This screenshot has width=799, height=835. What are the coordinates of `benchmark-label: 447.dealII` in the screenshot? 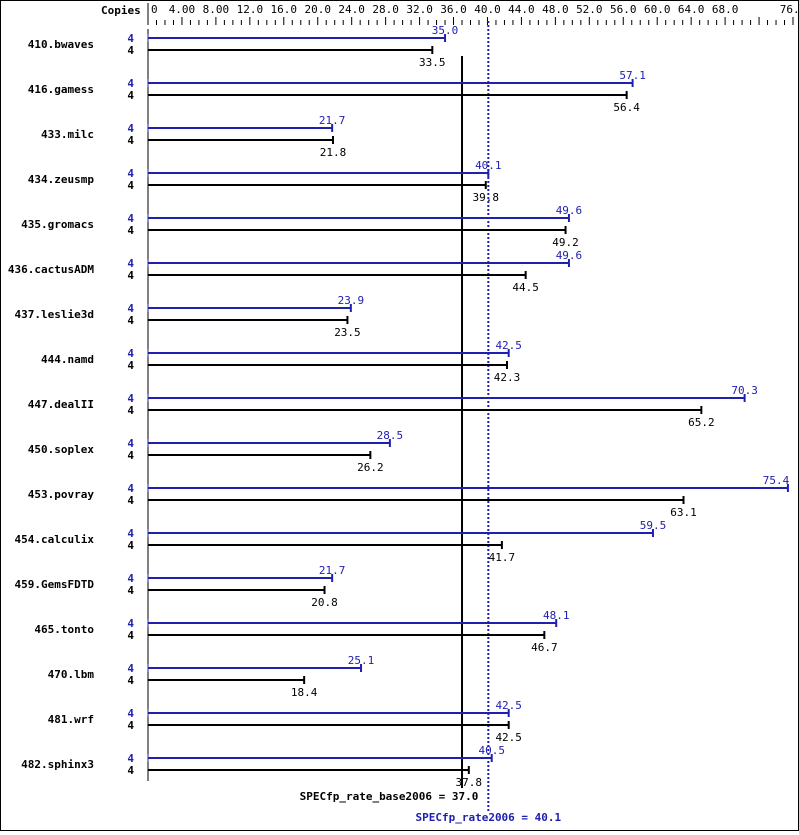 It's located at (61, 404).